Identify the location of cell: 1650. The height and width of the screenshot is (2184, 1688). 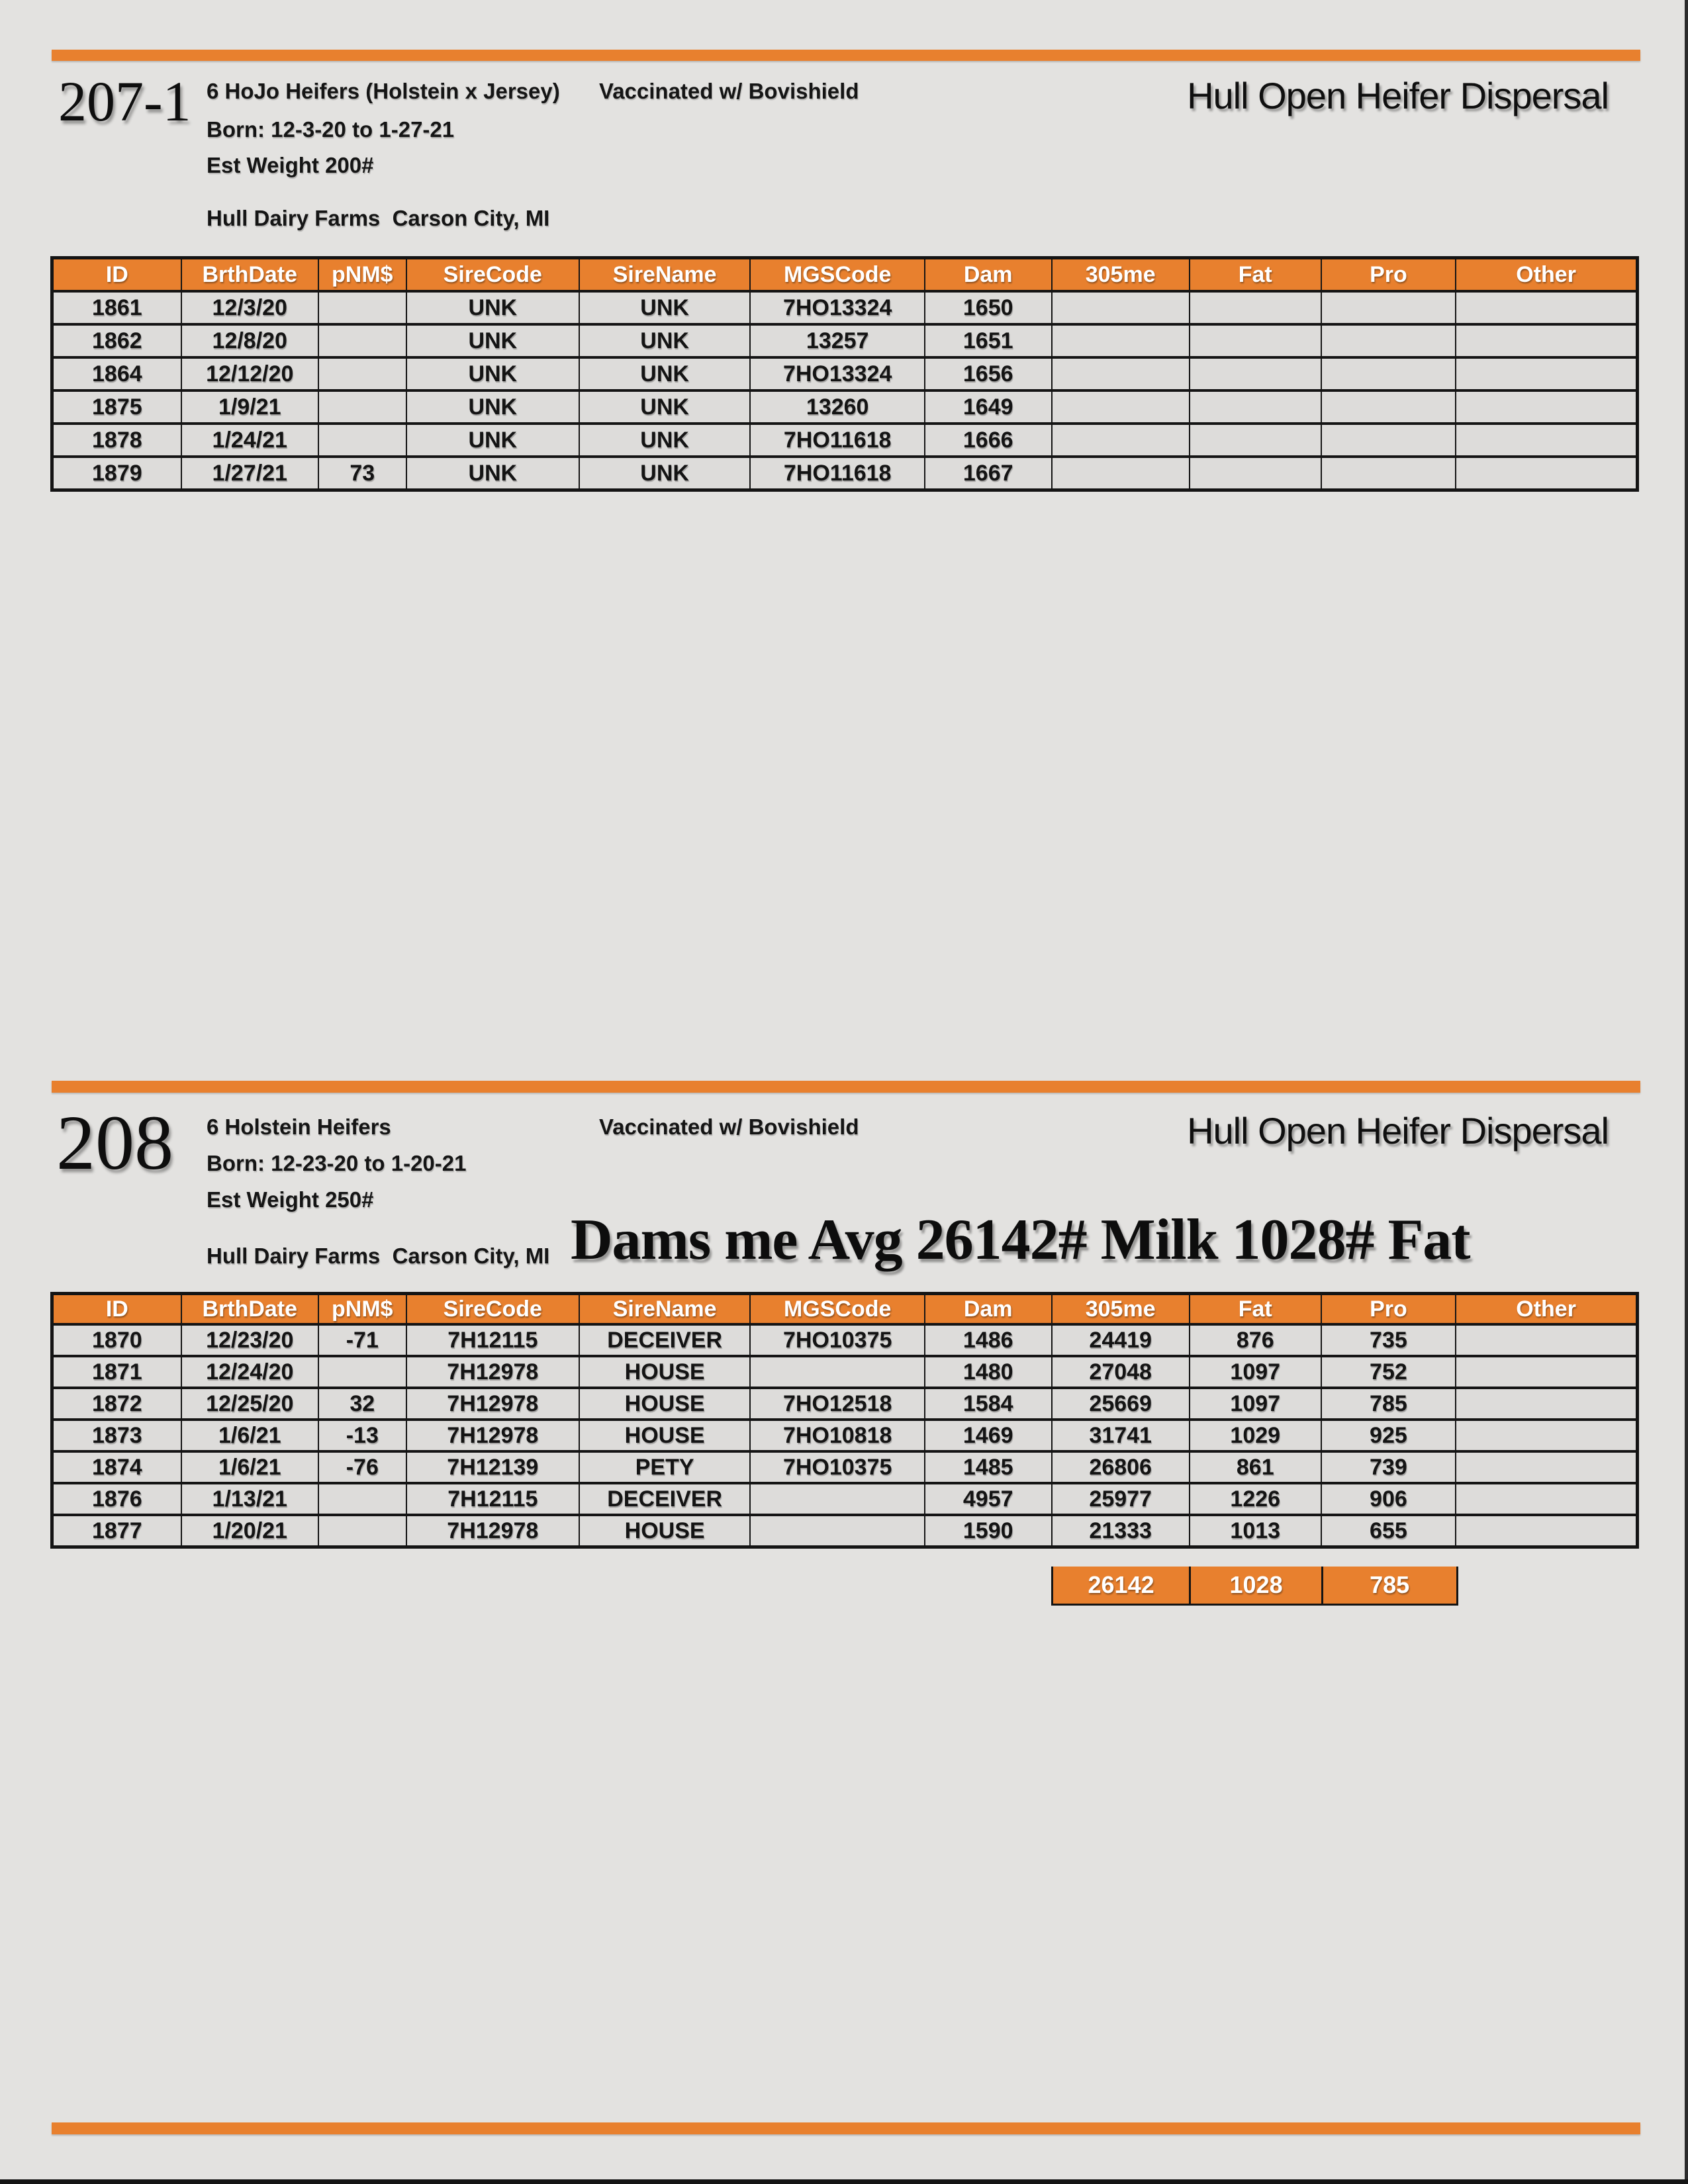
(988, 308).